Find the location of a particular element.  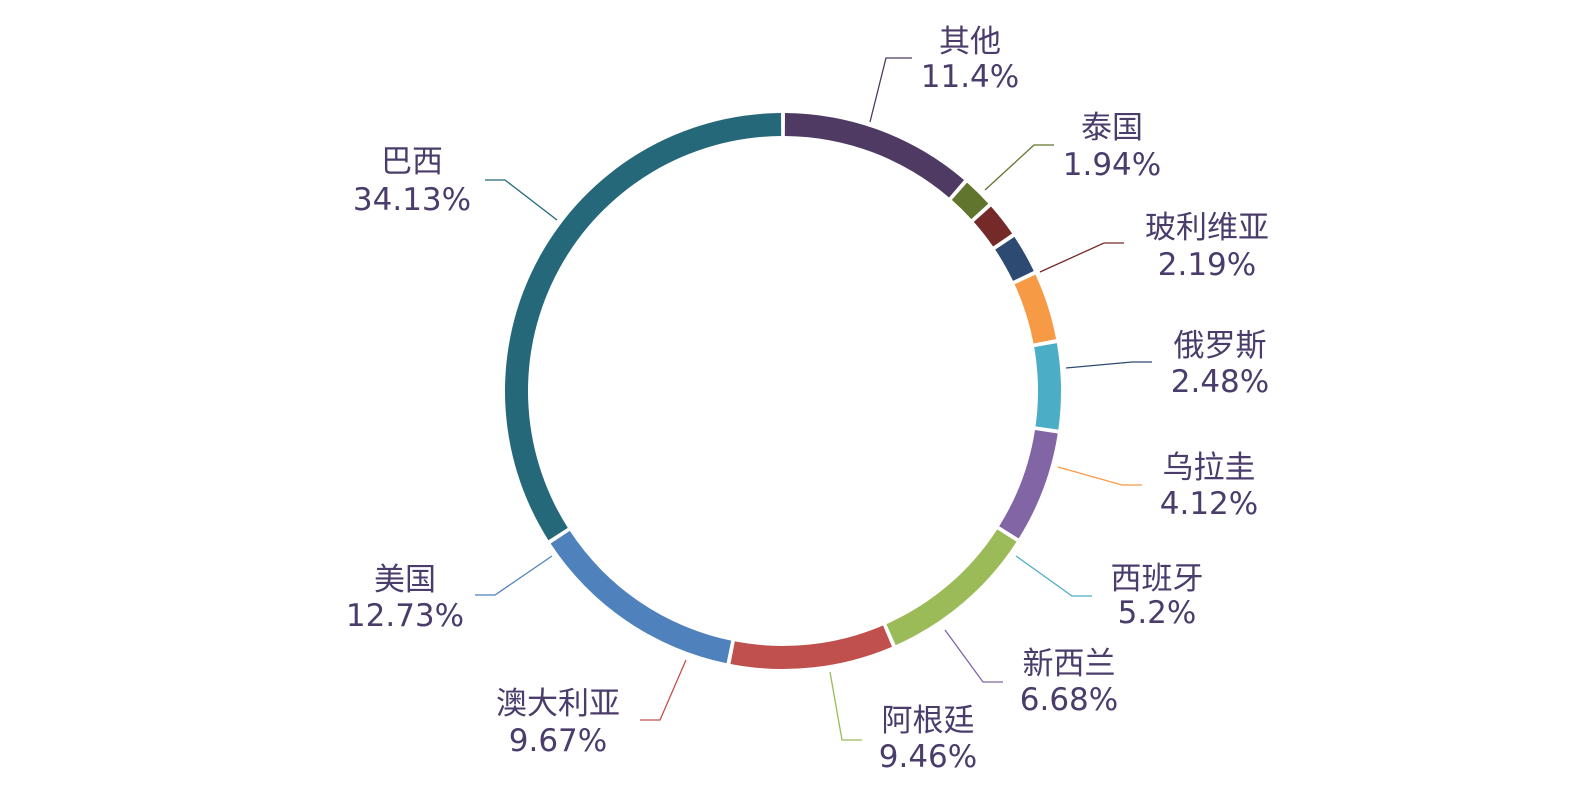

slice-percent-label: 1.94% is located at coordinates (1112, 165).